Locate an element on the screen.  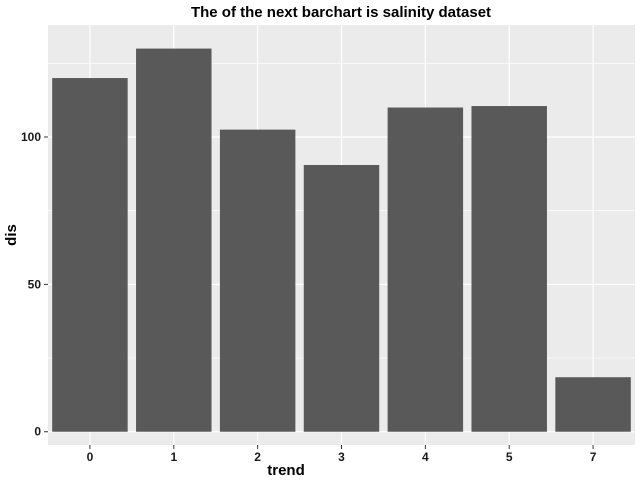
y-tick-label: 100 is located at coordinates (31, 137).